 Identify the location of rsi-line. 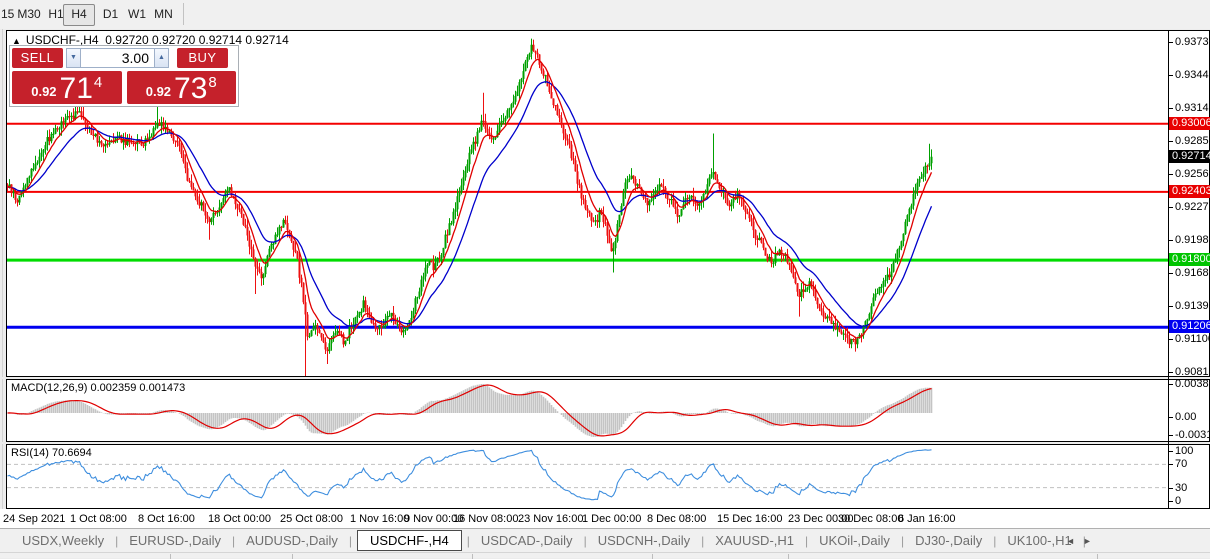
(469, 475).